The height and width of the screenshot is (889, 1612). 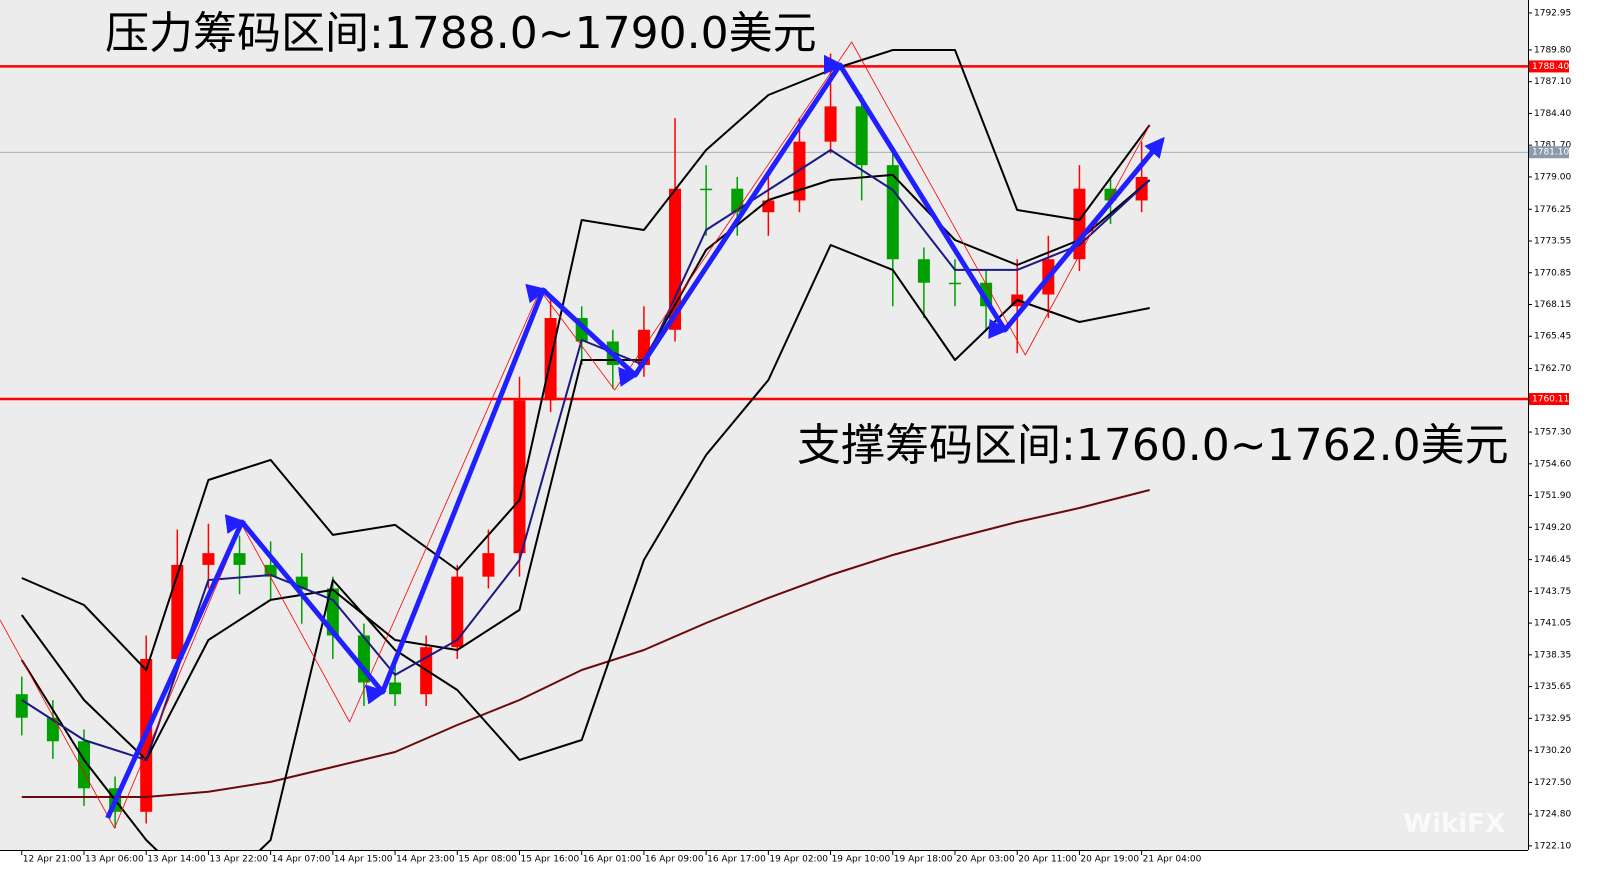 What do you see at coordinates (612, 860) in the screenshot?
I see `x-tick-label: 16 Apr 01:00` at bounding box center [612, 860].